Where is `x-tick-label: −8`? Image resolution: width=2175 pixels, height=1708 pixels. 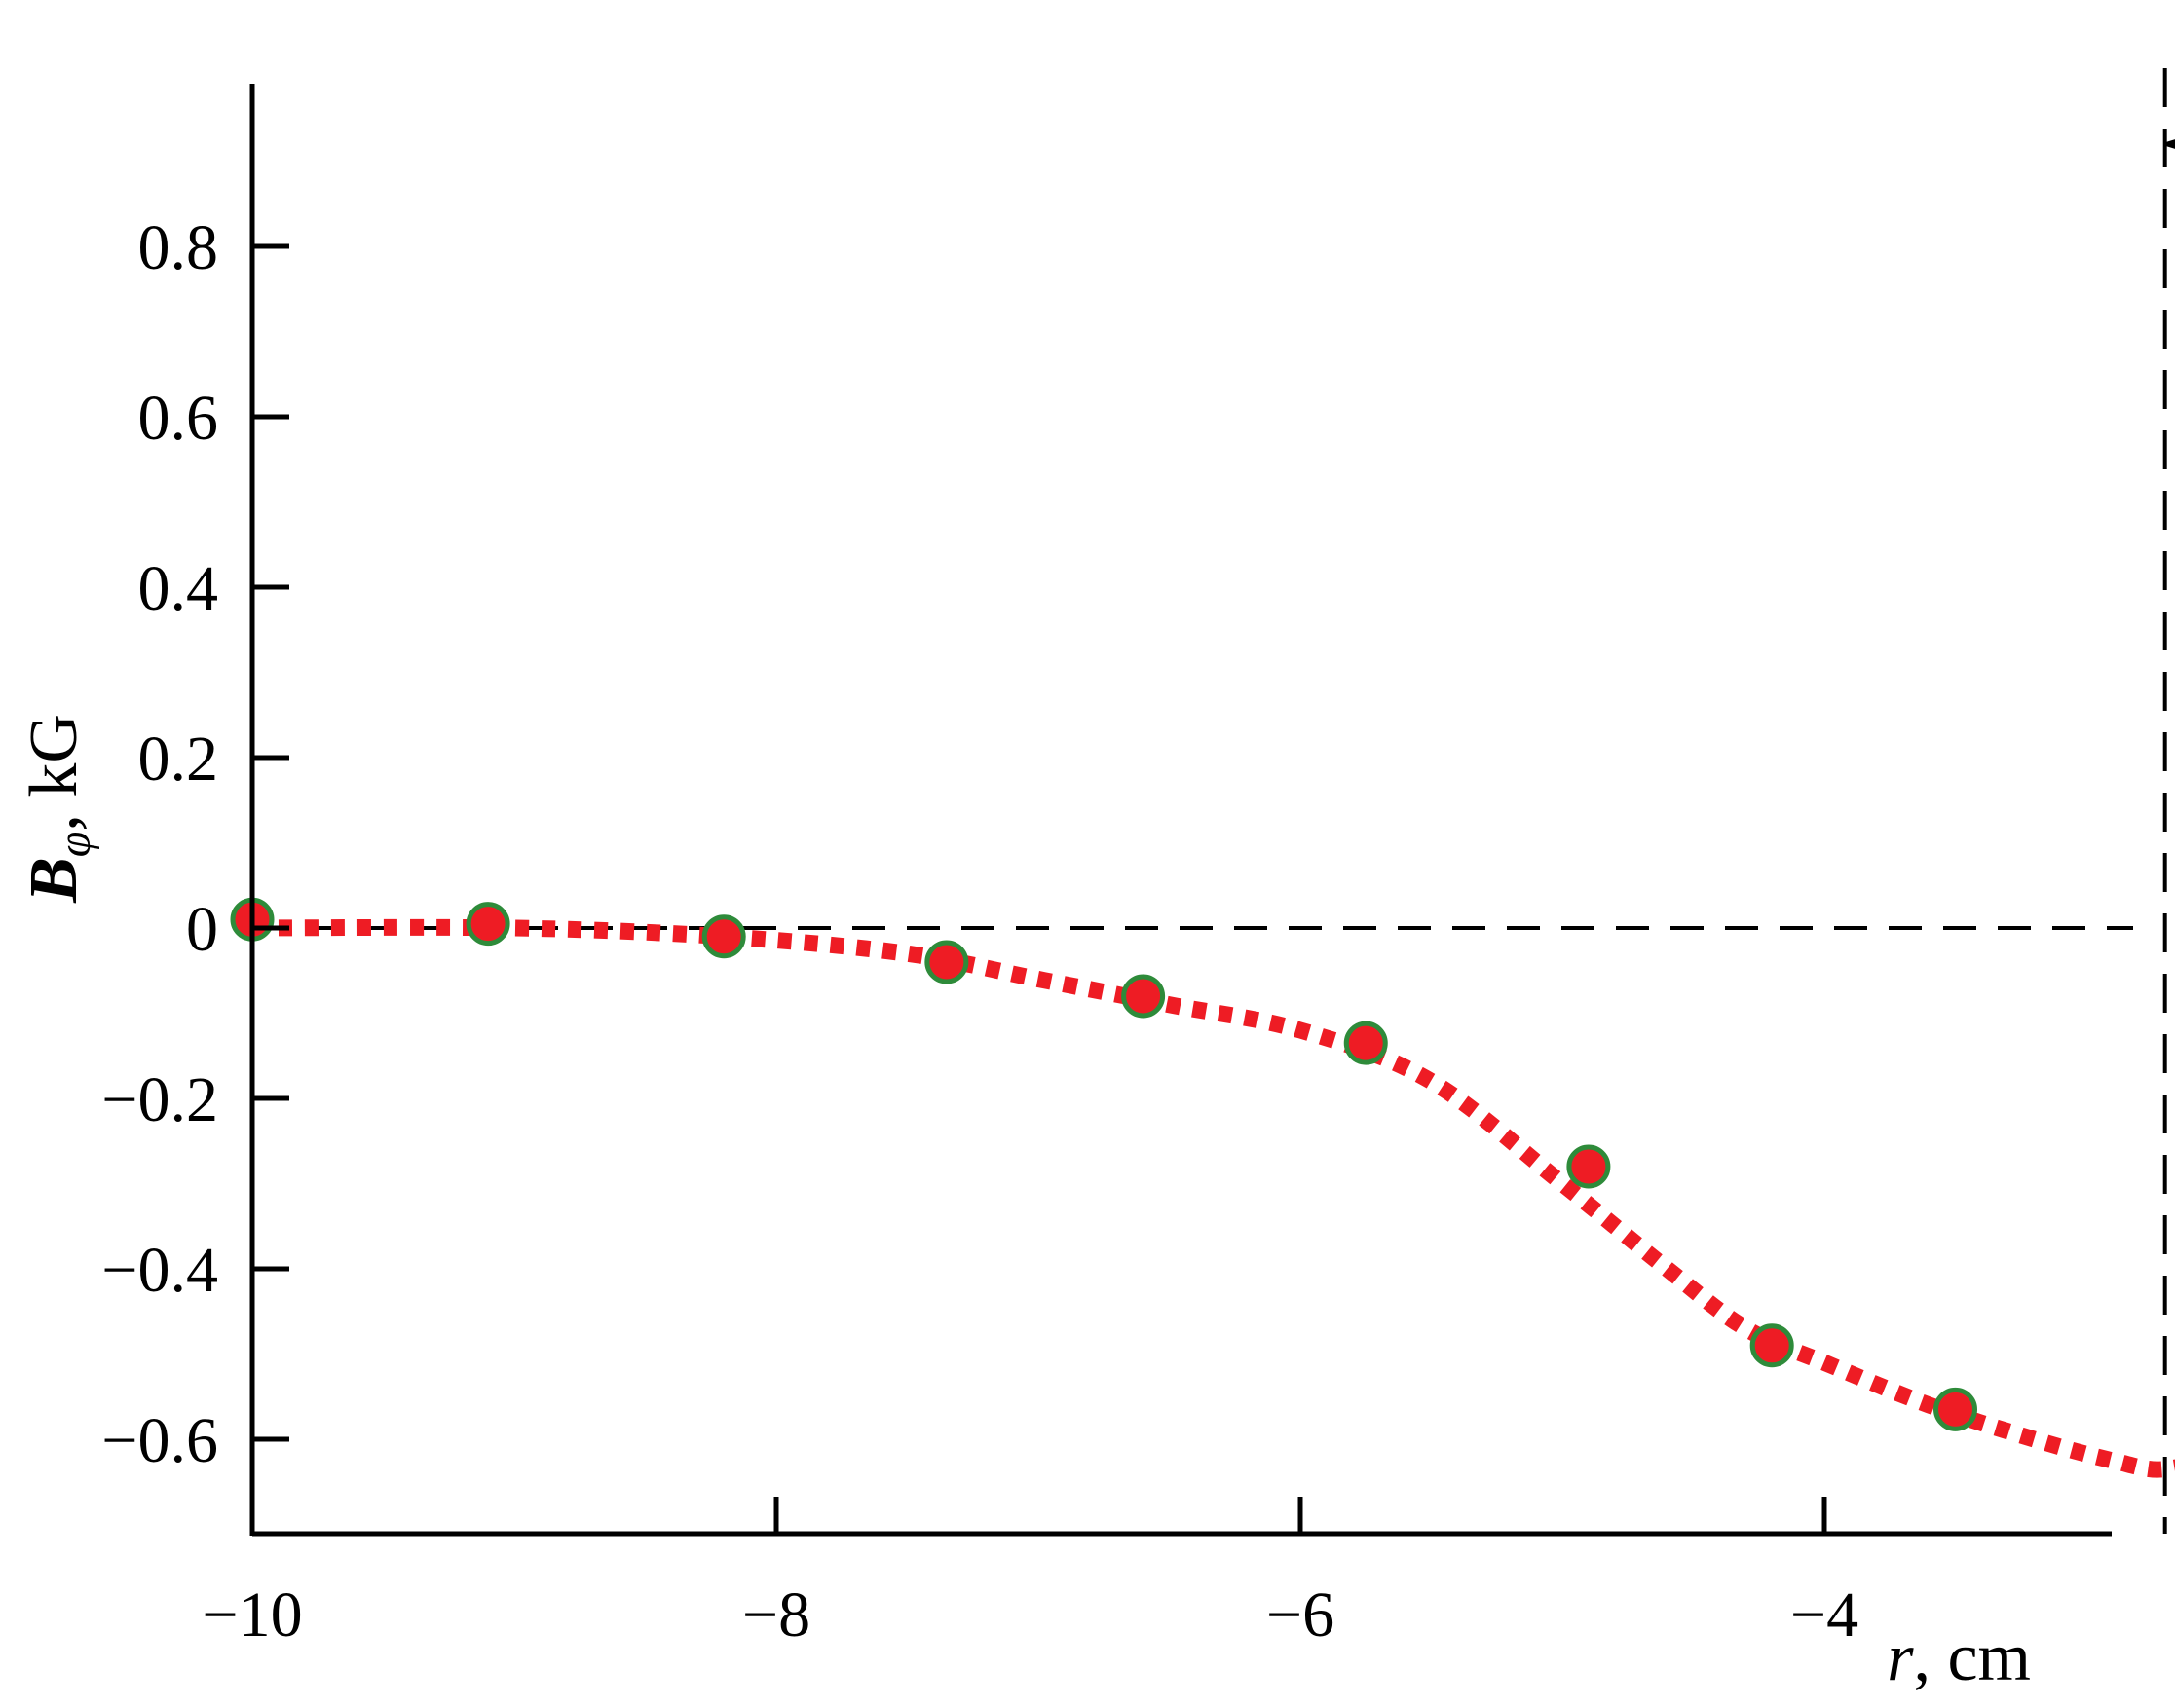
x-tick-label: −8 is located at coordinates (776, 1615).